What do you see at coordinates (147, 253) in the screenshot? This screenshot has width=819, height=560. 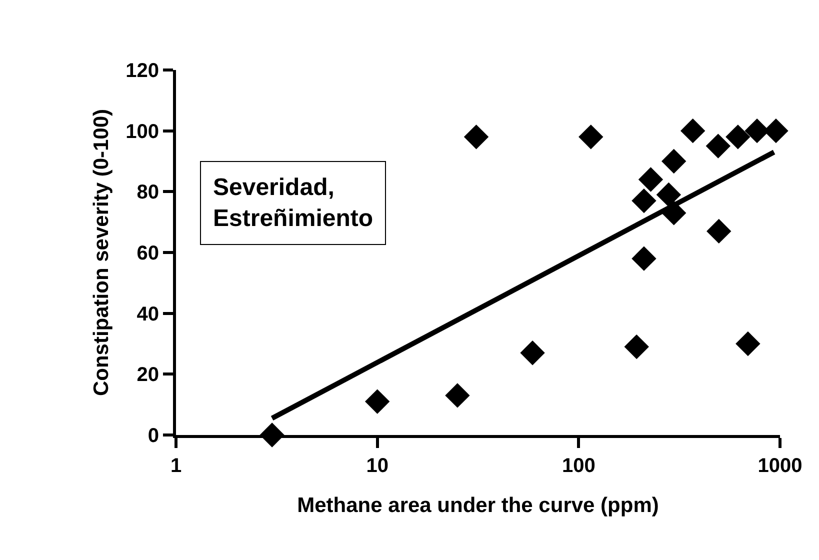 I see `y-tick-label: 60` at bounding box center [147, 253].